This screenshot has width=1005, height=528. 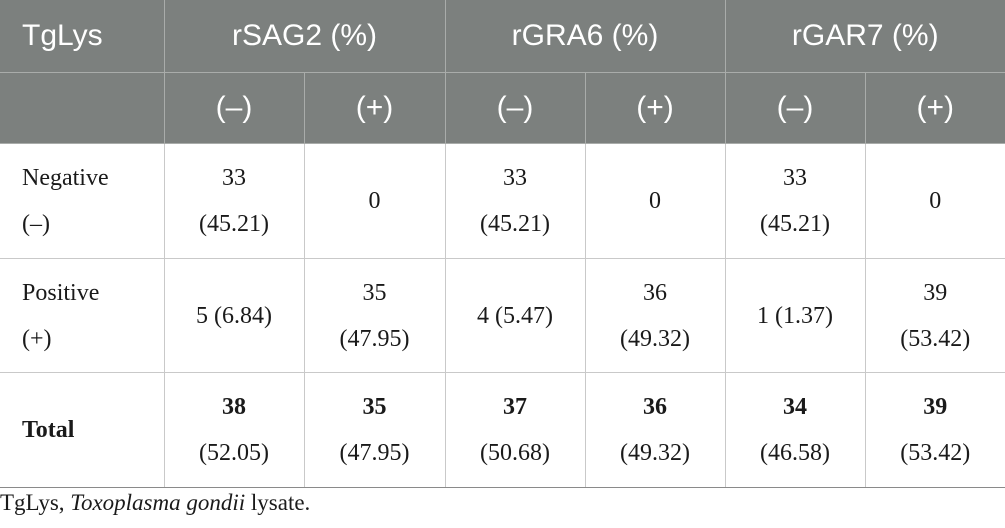 I want to click on row-label-sign: (+), so click(x=37, y=338).